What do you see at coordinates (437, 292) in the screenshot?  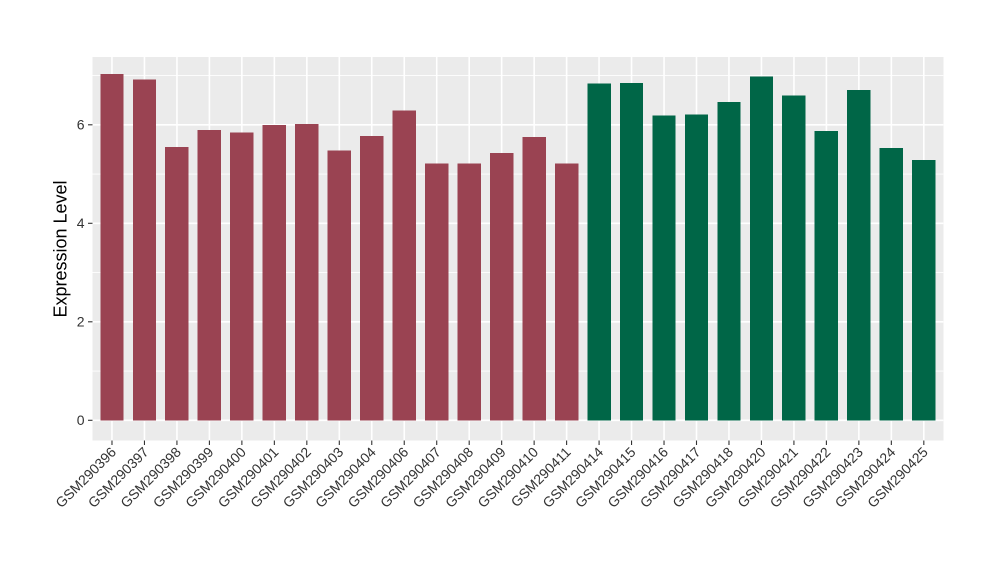 I see `bar-GSM290407` at bounding box center [437, 292].